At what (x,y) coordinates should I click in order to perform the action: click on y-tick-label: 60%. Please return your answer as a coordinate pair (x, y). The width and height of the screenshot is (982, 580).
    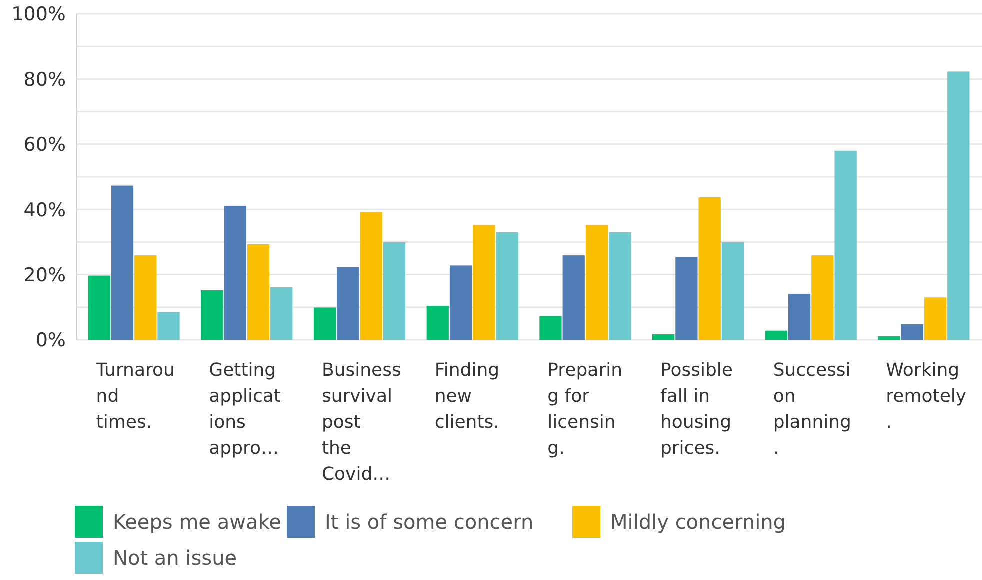
    Looking at the image, I should click on (45, 145).